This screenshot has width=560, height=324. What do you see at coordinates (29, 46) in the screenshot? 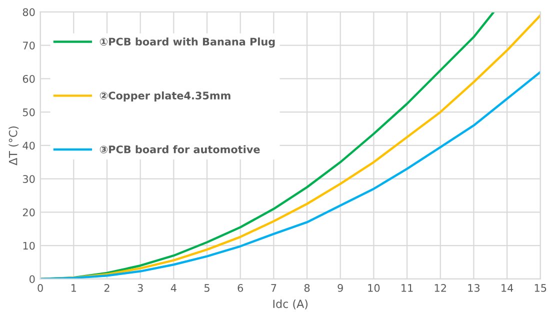
I see `y-tick-label: 70` at bounding box center [29, 46].